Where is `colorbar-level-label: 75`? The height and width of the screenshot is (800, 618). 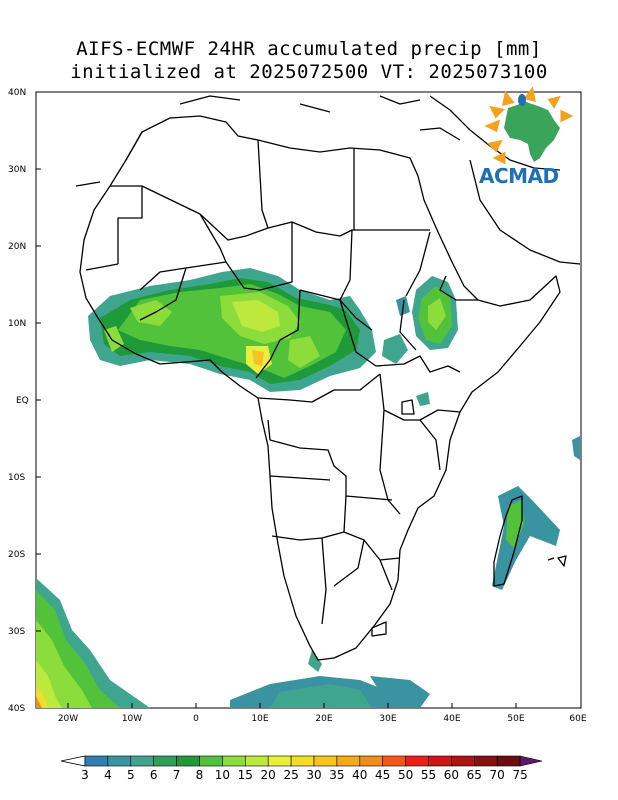 colorbar-level-label: 75 is located at coordinates (520, 775).